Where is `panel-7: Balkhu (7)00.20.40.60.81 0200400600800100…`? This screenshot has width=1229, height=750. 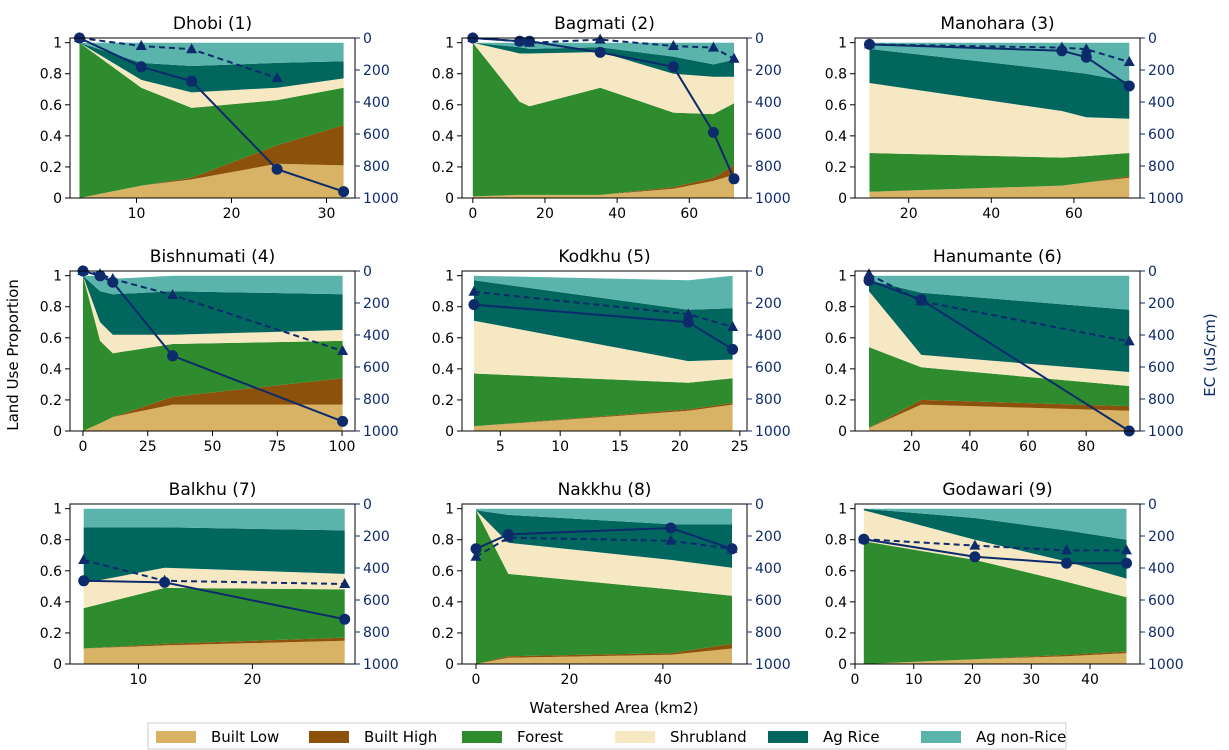 panel-7: Balkhu (7)00.20.40.60.81 0200400600800100… is located at coordinates (219, 584).